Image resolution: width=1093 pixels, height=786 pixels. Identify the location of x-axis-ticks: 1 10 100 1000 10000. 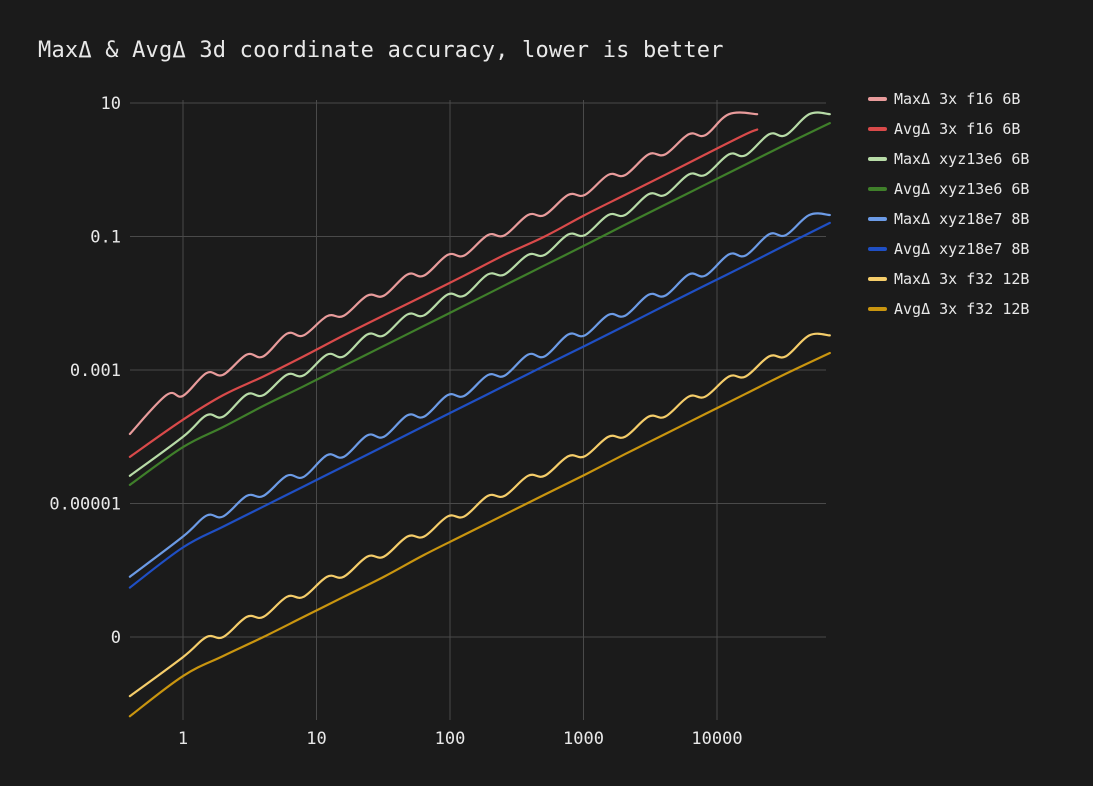
(460, 739).